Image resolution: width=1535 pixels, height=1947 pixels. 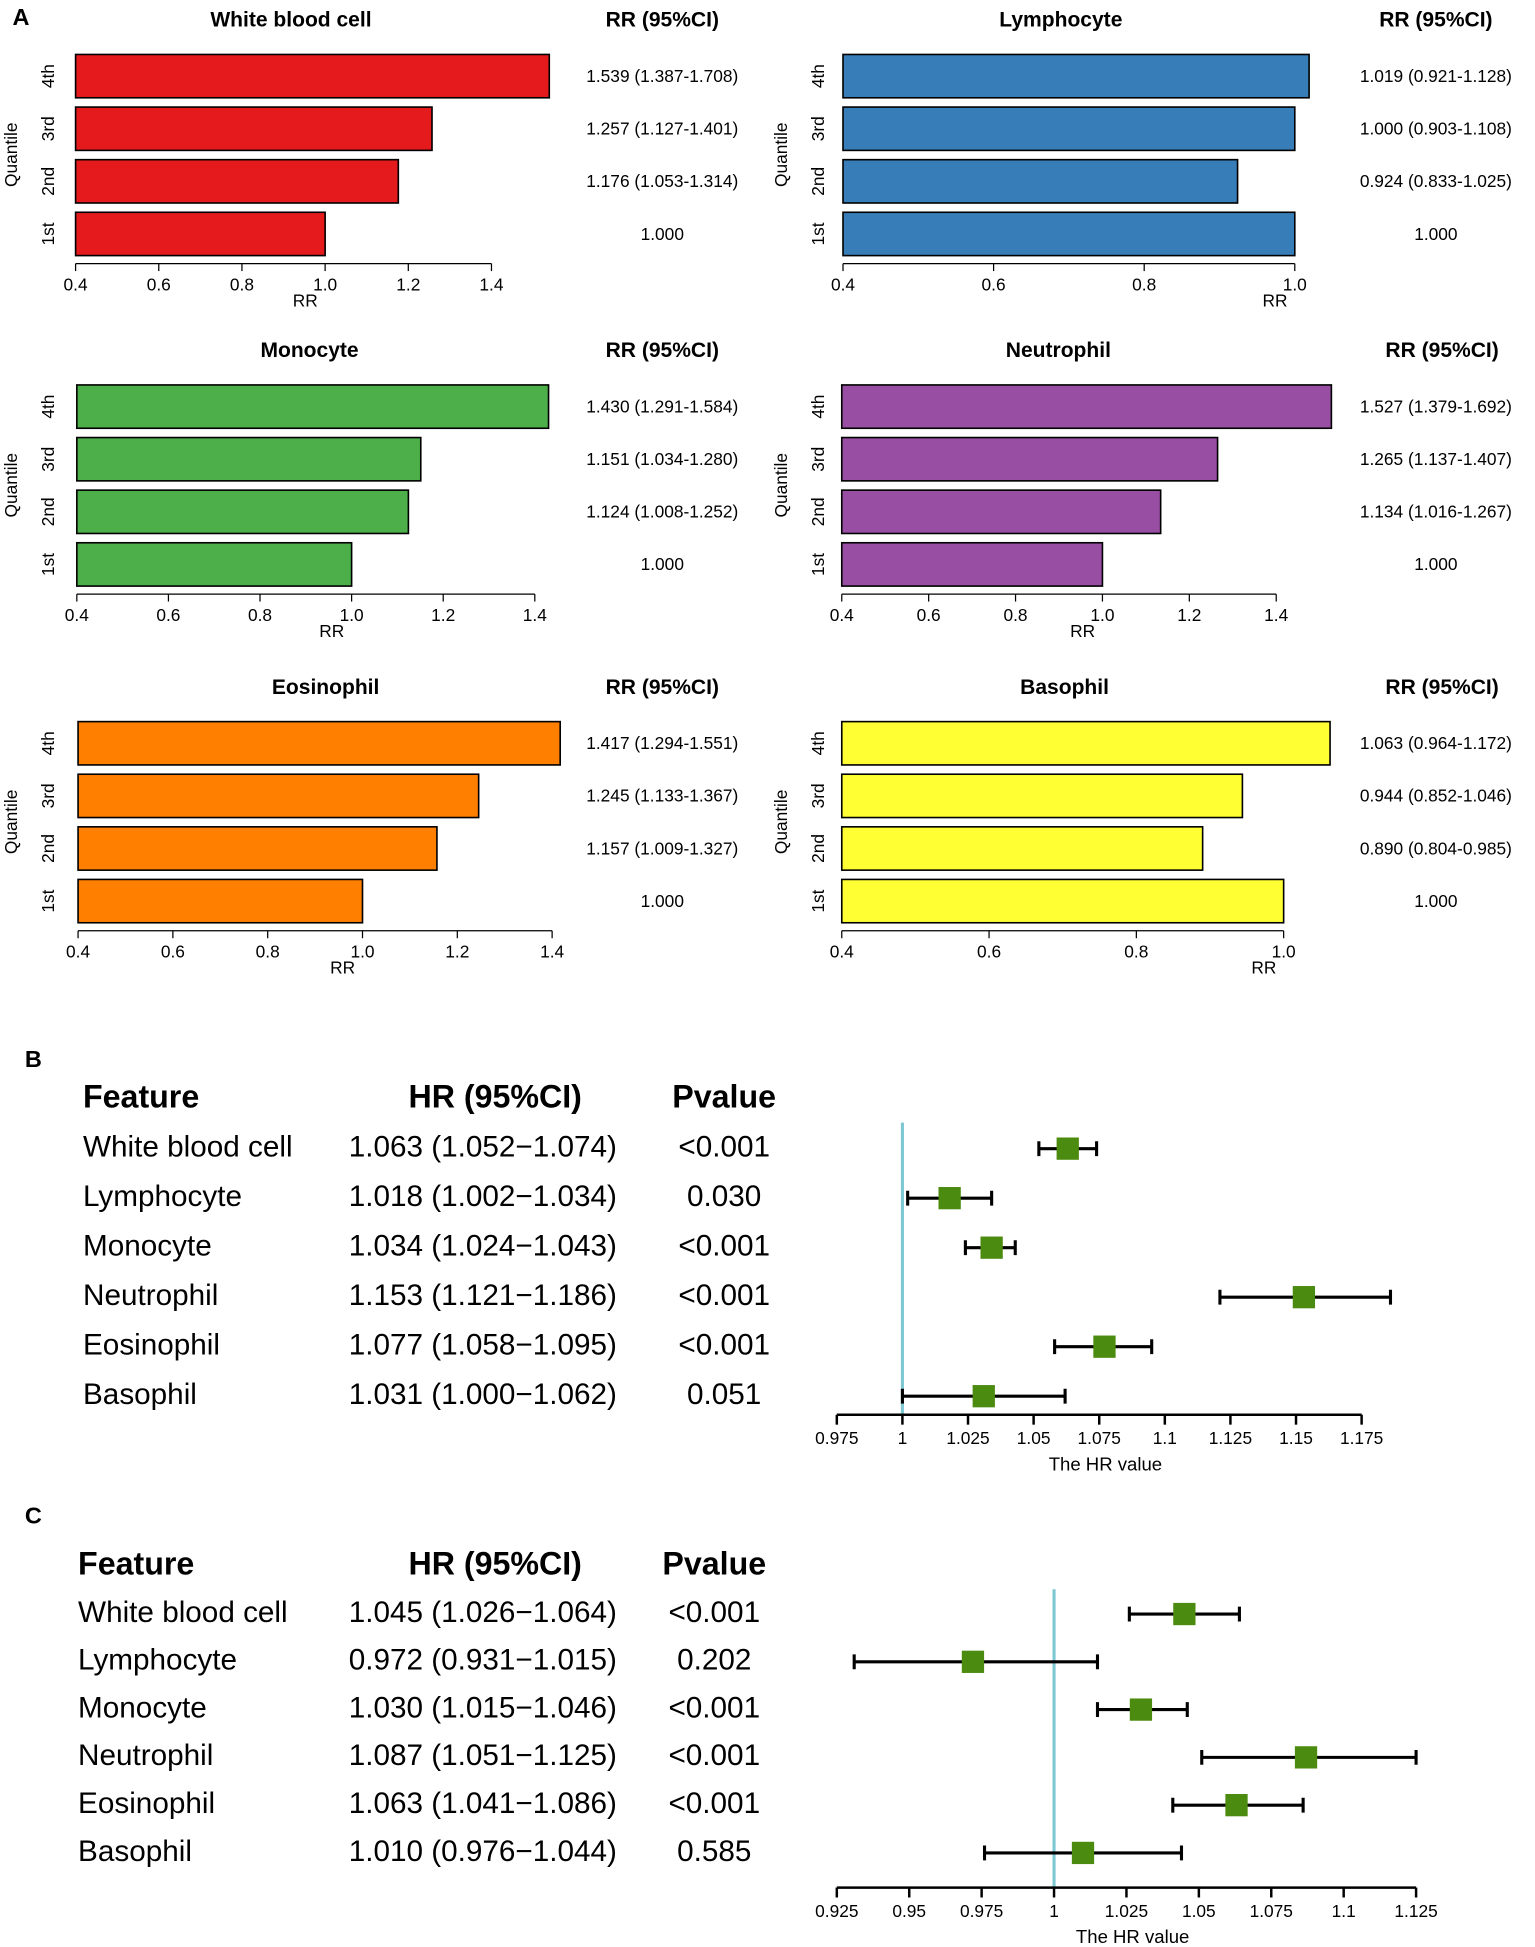 I want to click on x-tick-label: 1.025, so click(x=1126, y=1911).